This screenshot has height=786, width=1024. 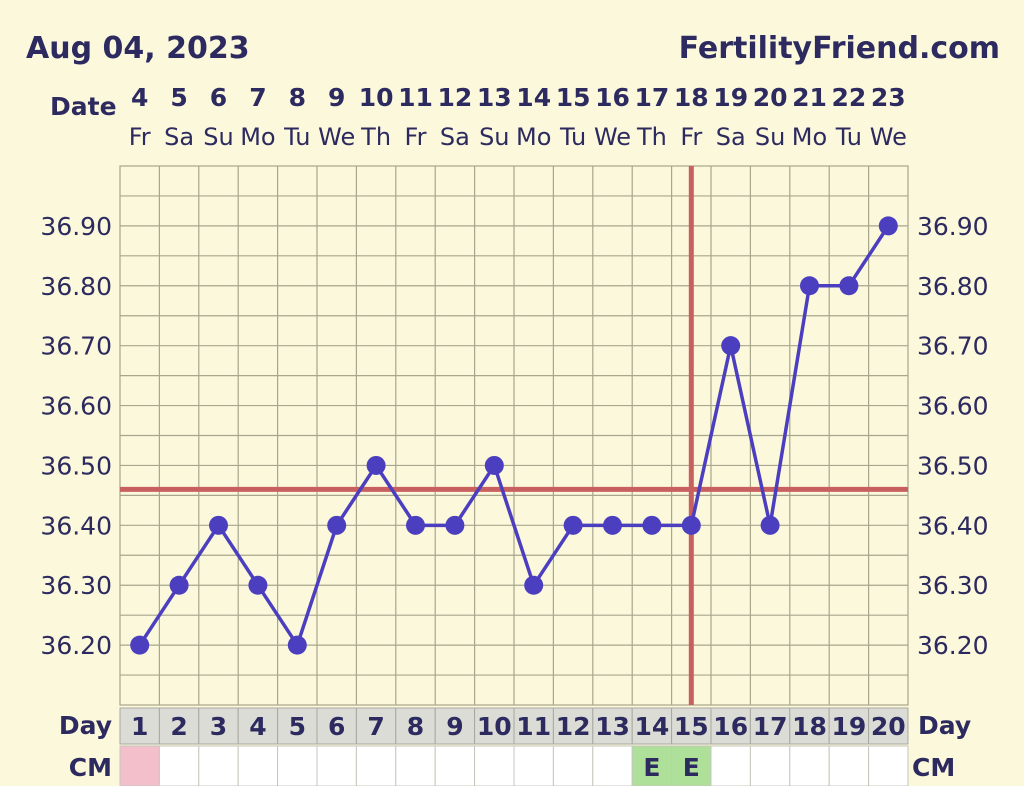 I want to click on date-number: 11, so click(x=415, y=97).